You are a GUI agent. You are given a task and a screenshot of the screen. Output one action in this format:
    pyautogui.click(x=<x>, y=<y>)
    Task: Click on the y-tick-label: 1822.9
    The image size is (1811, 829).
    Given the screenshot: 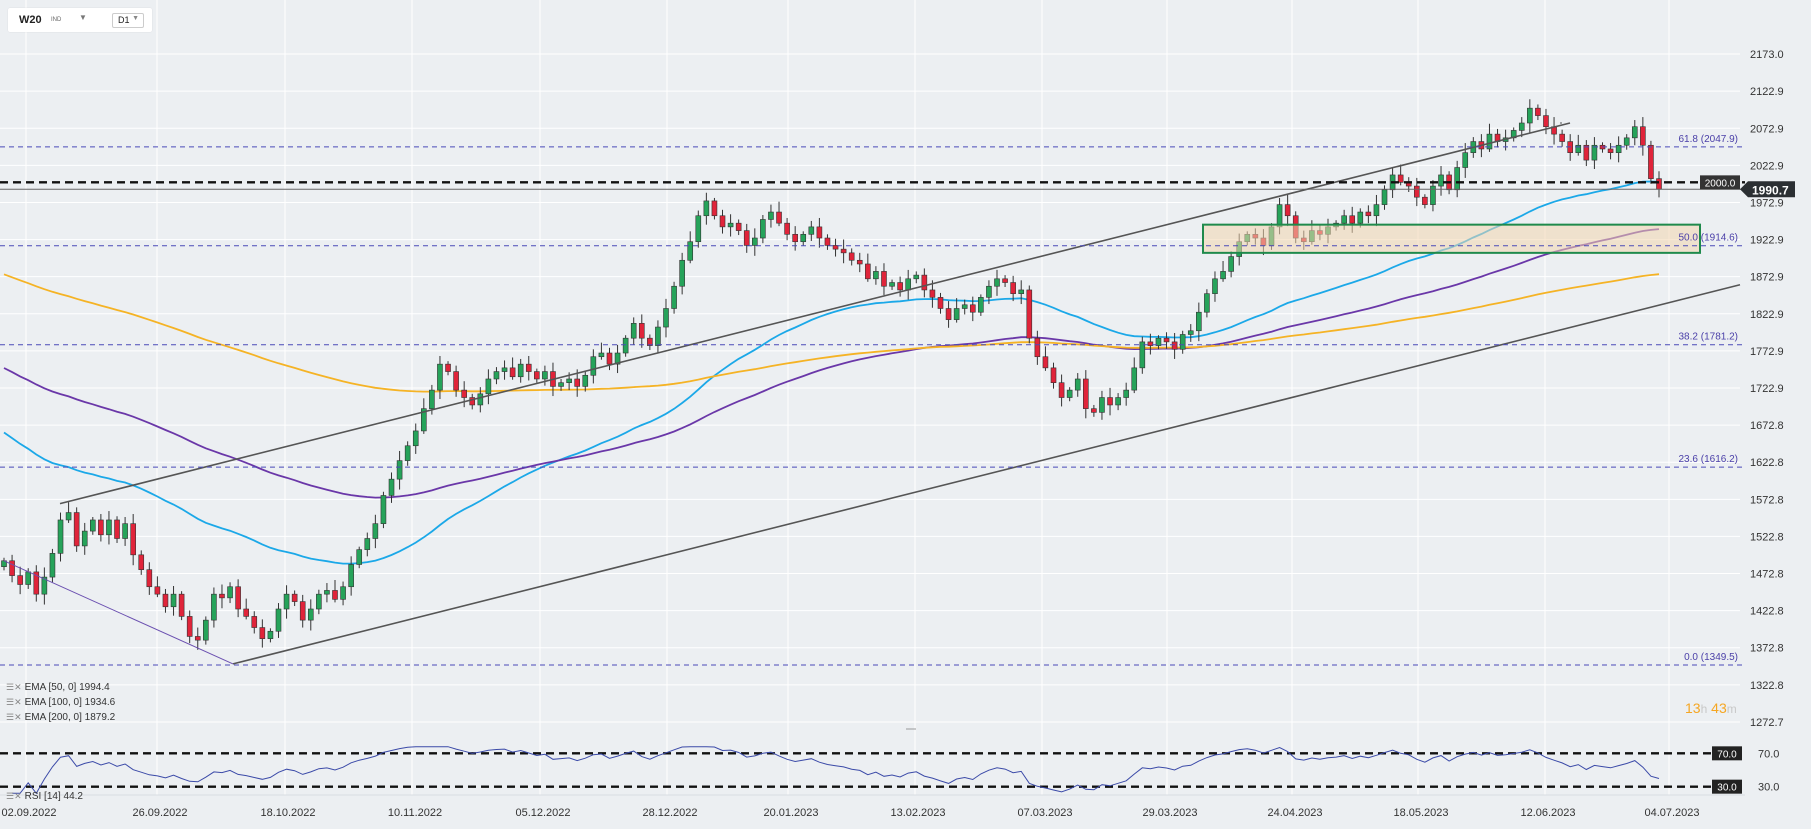 What is the action you would take?
    pyautogui.click(x=1767, y=315)
    